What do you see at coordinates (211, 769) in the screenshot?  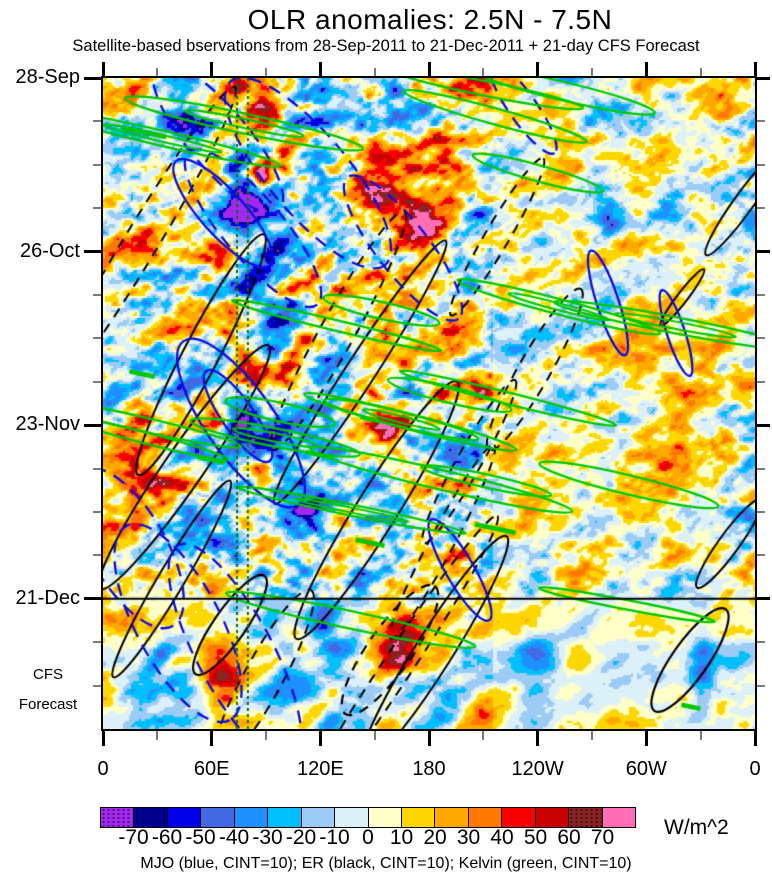 I see `x-tick-label: 60E` at bounding box center [211, 769].